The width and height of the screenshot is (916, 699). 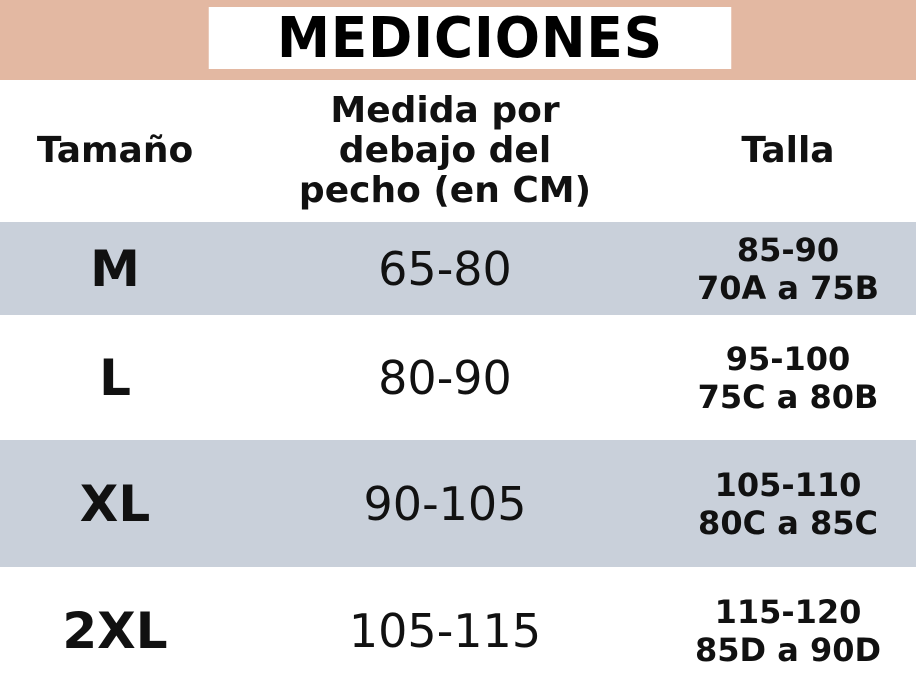 What do you see at coordinates (115, 503) in the screenshot?
I see `size-cell: XL` at bounding box center [115, 503].